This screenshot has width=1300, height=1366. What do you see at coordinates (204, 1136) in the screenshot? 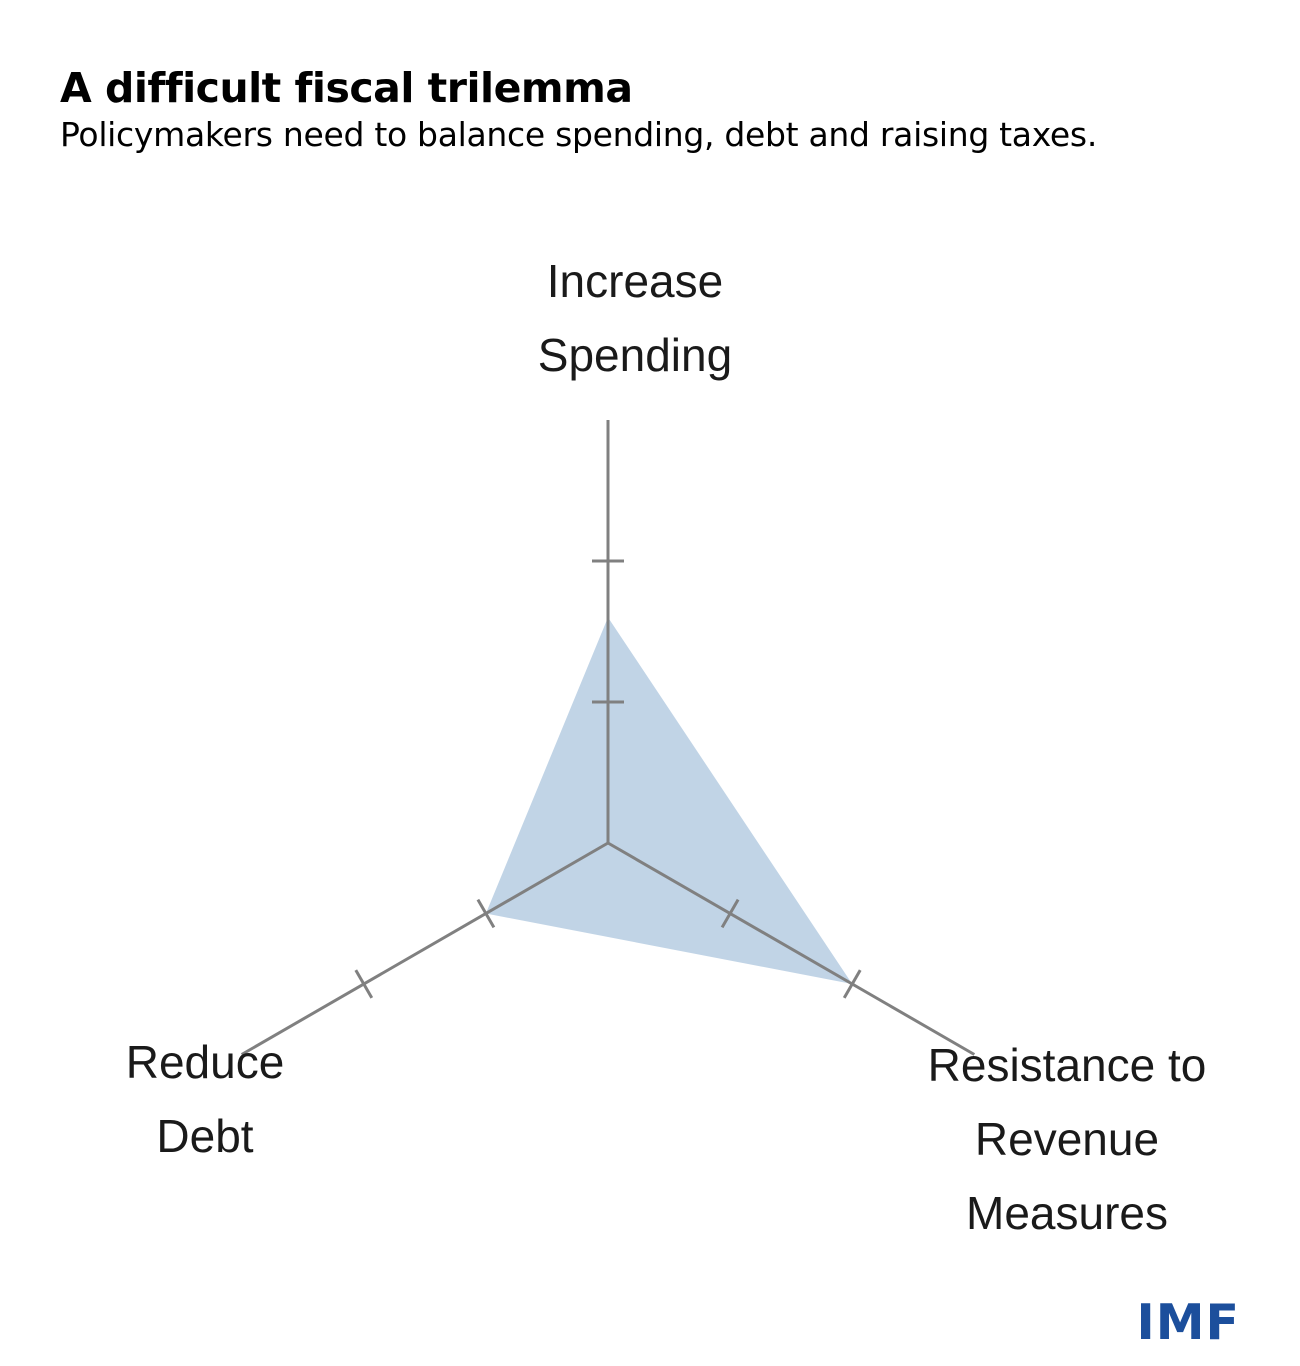
I see `axis-label-line: Debt` at bounding box center [204, 1136].